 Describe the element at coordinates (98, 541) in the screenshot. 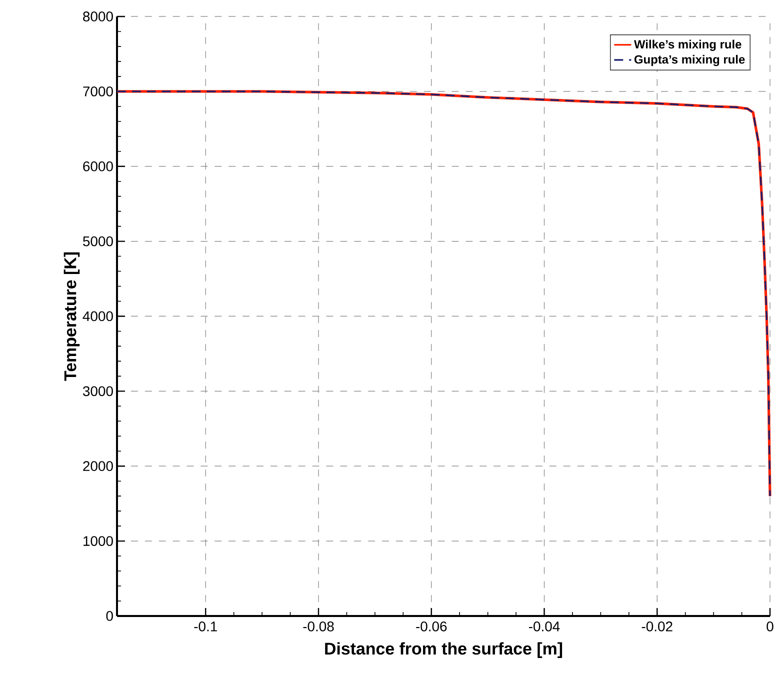

I see `y-tick-label: 1000` at that location.